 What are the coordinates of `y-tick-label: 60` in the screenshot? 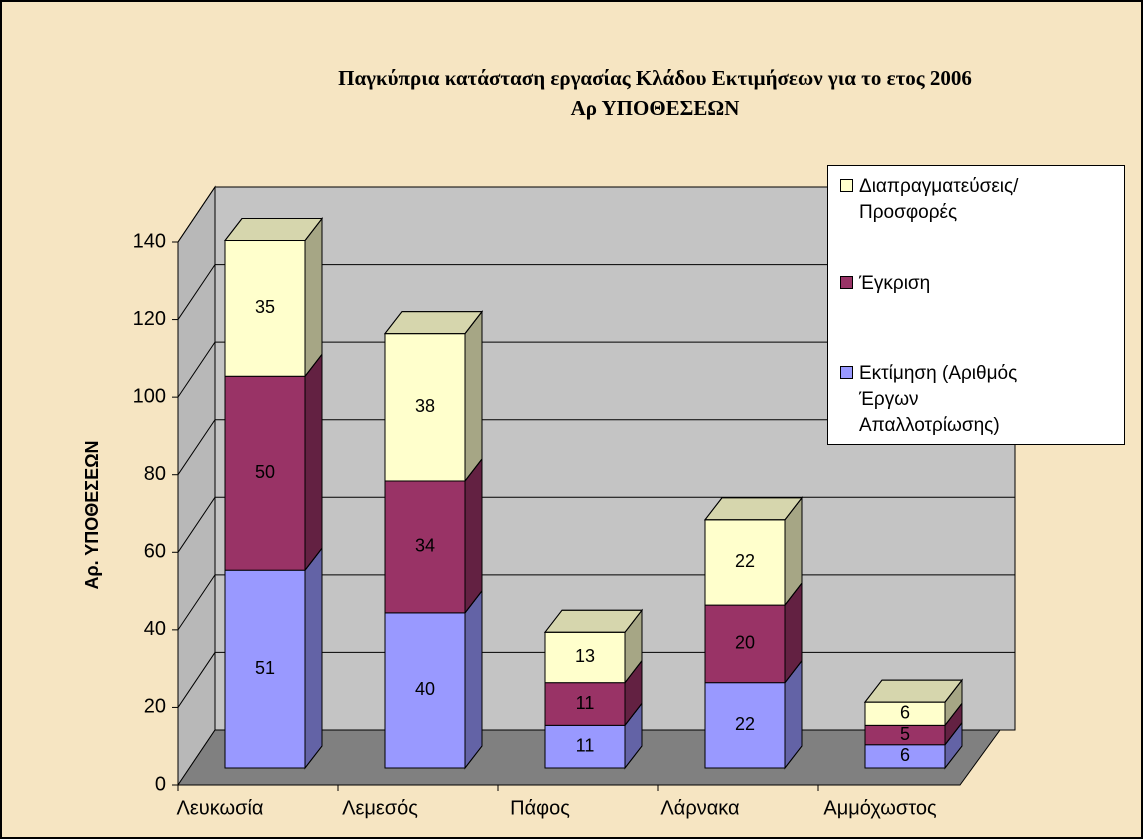 It's located at (155, 552).